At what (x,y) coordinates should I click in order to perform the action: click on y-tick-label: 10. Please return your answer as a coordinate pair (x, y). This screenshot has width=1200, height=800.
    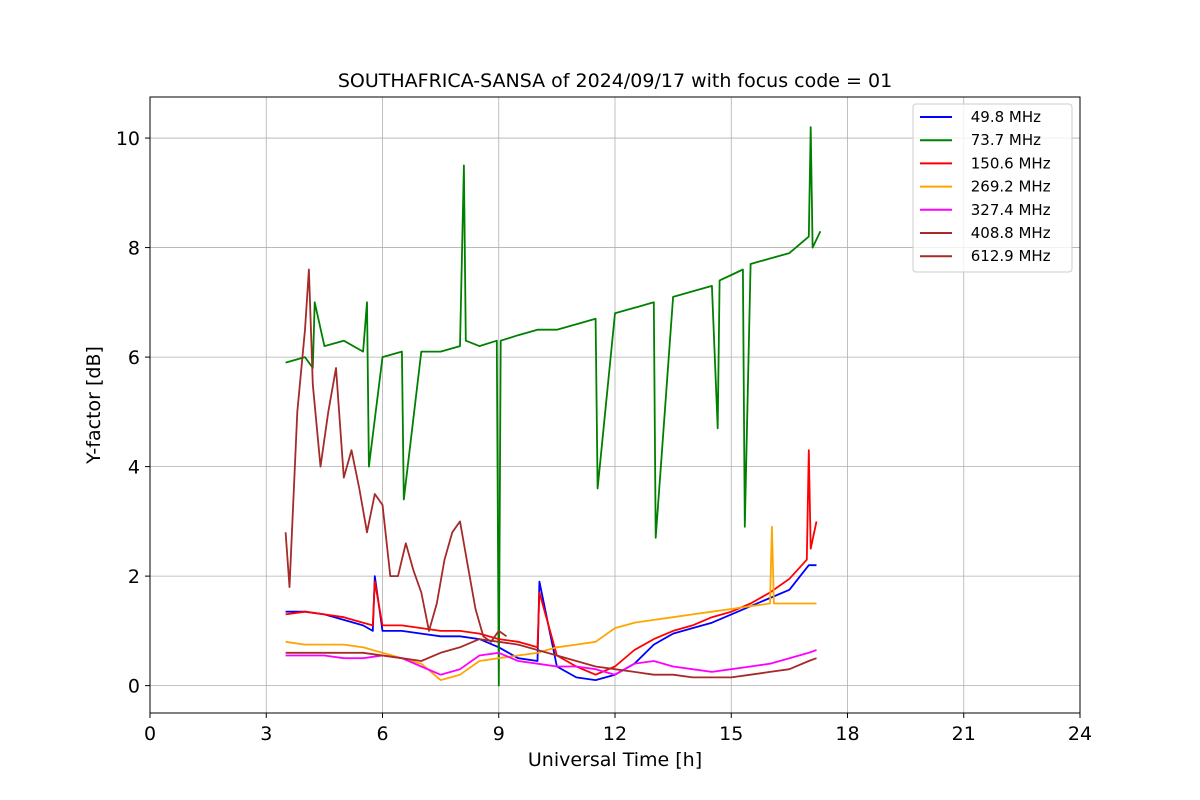
    Looking at the image, I should click on (128, 139).